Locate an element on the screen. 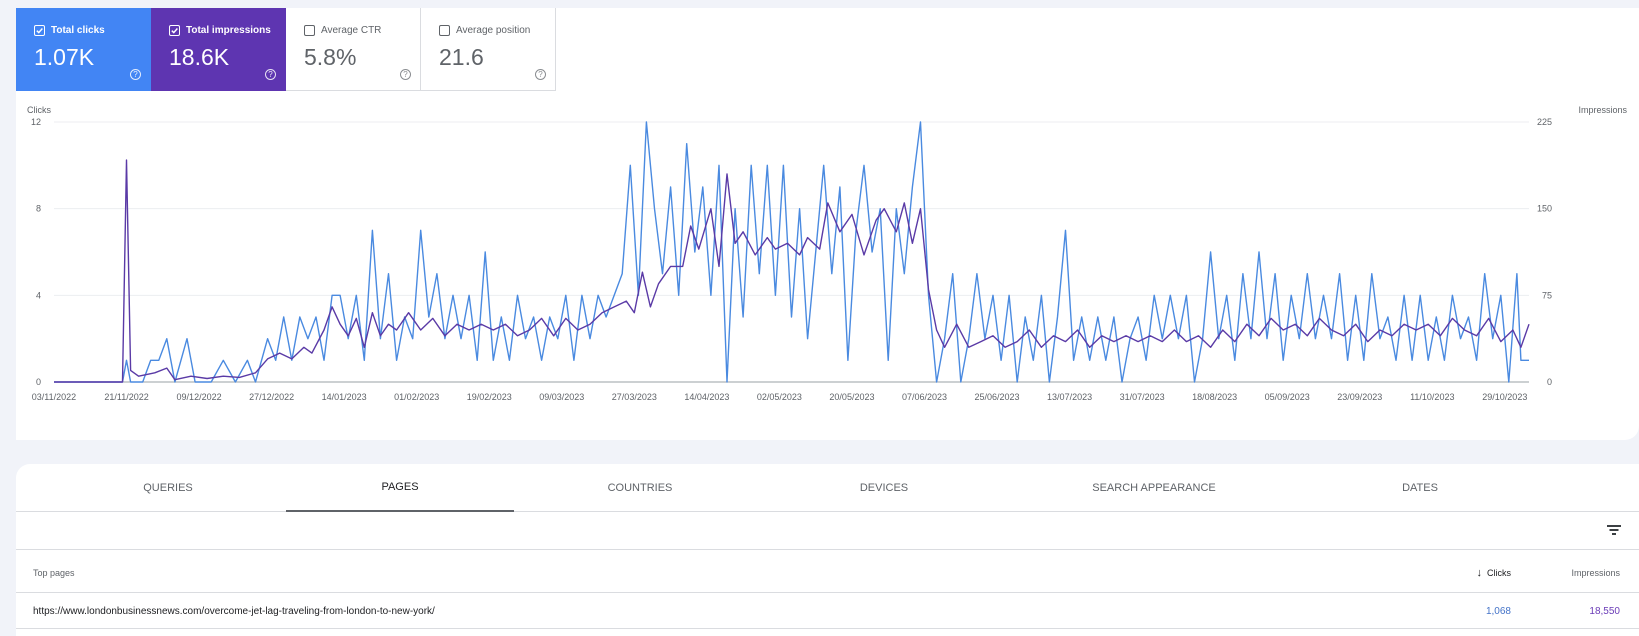 Image resolution: width=1639 pixels, height=636 pixels. metric-label: Average CTR is located at coordinates (351, 30).